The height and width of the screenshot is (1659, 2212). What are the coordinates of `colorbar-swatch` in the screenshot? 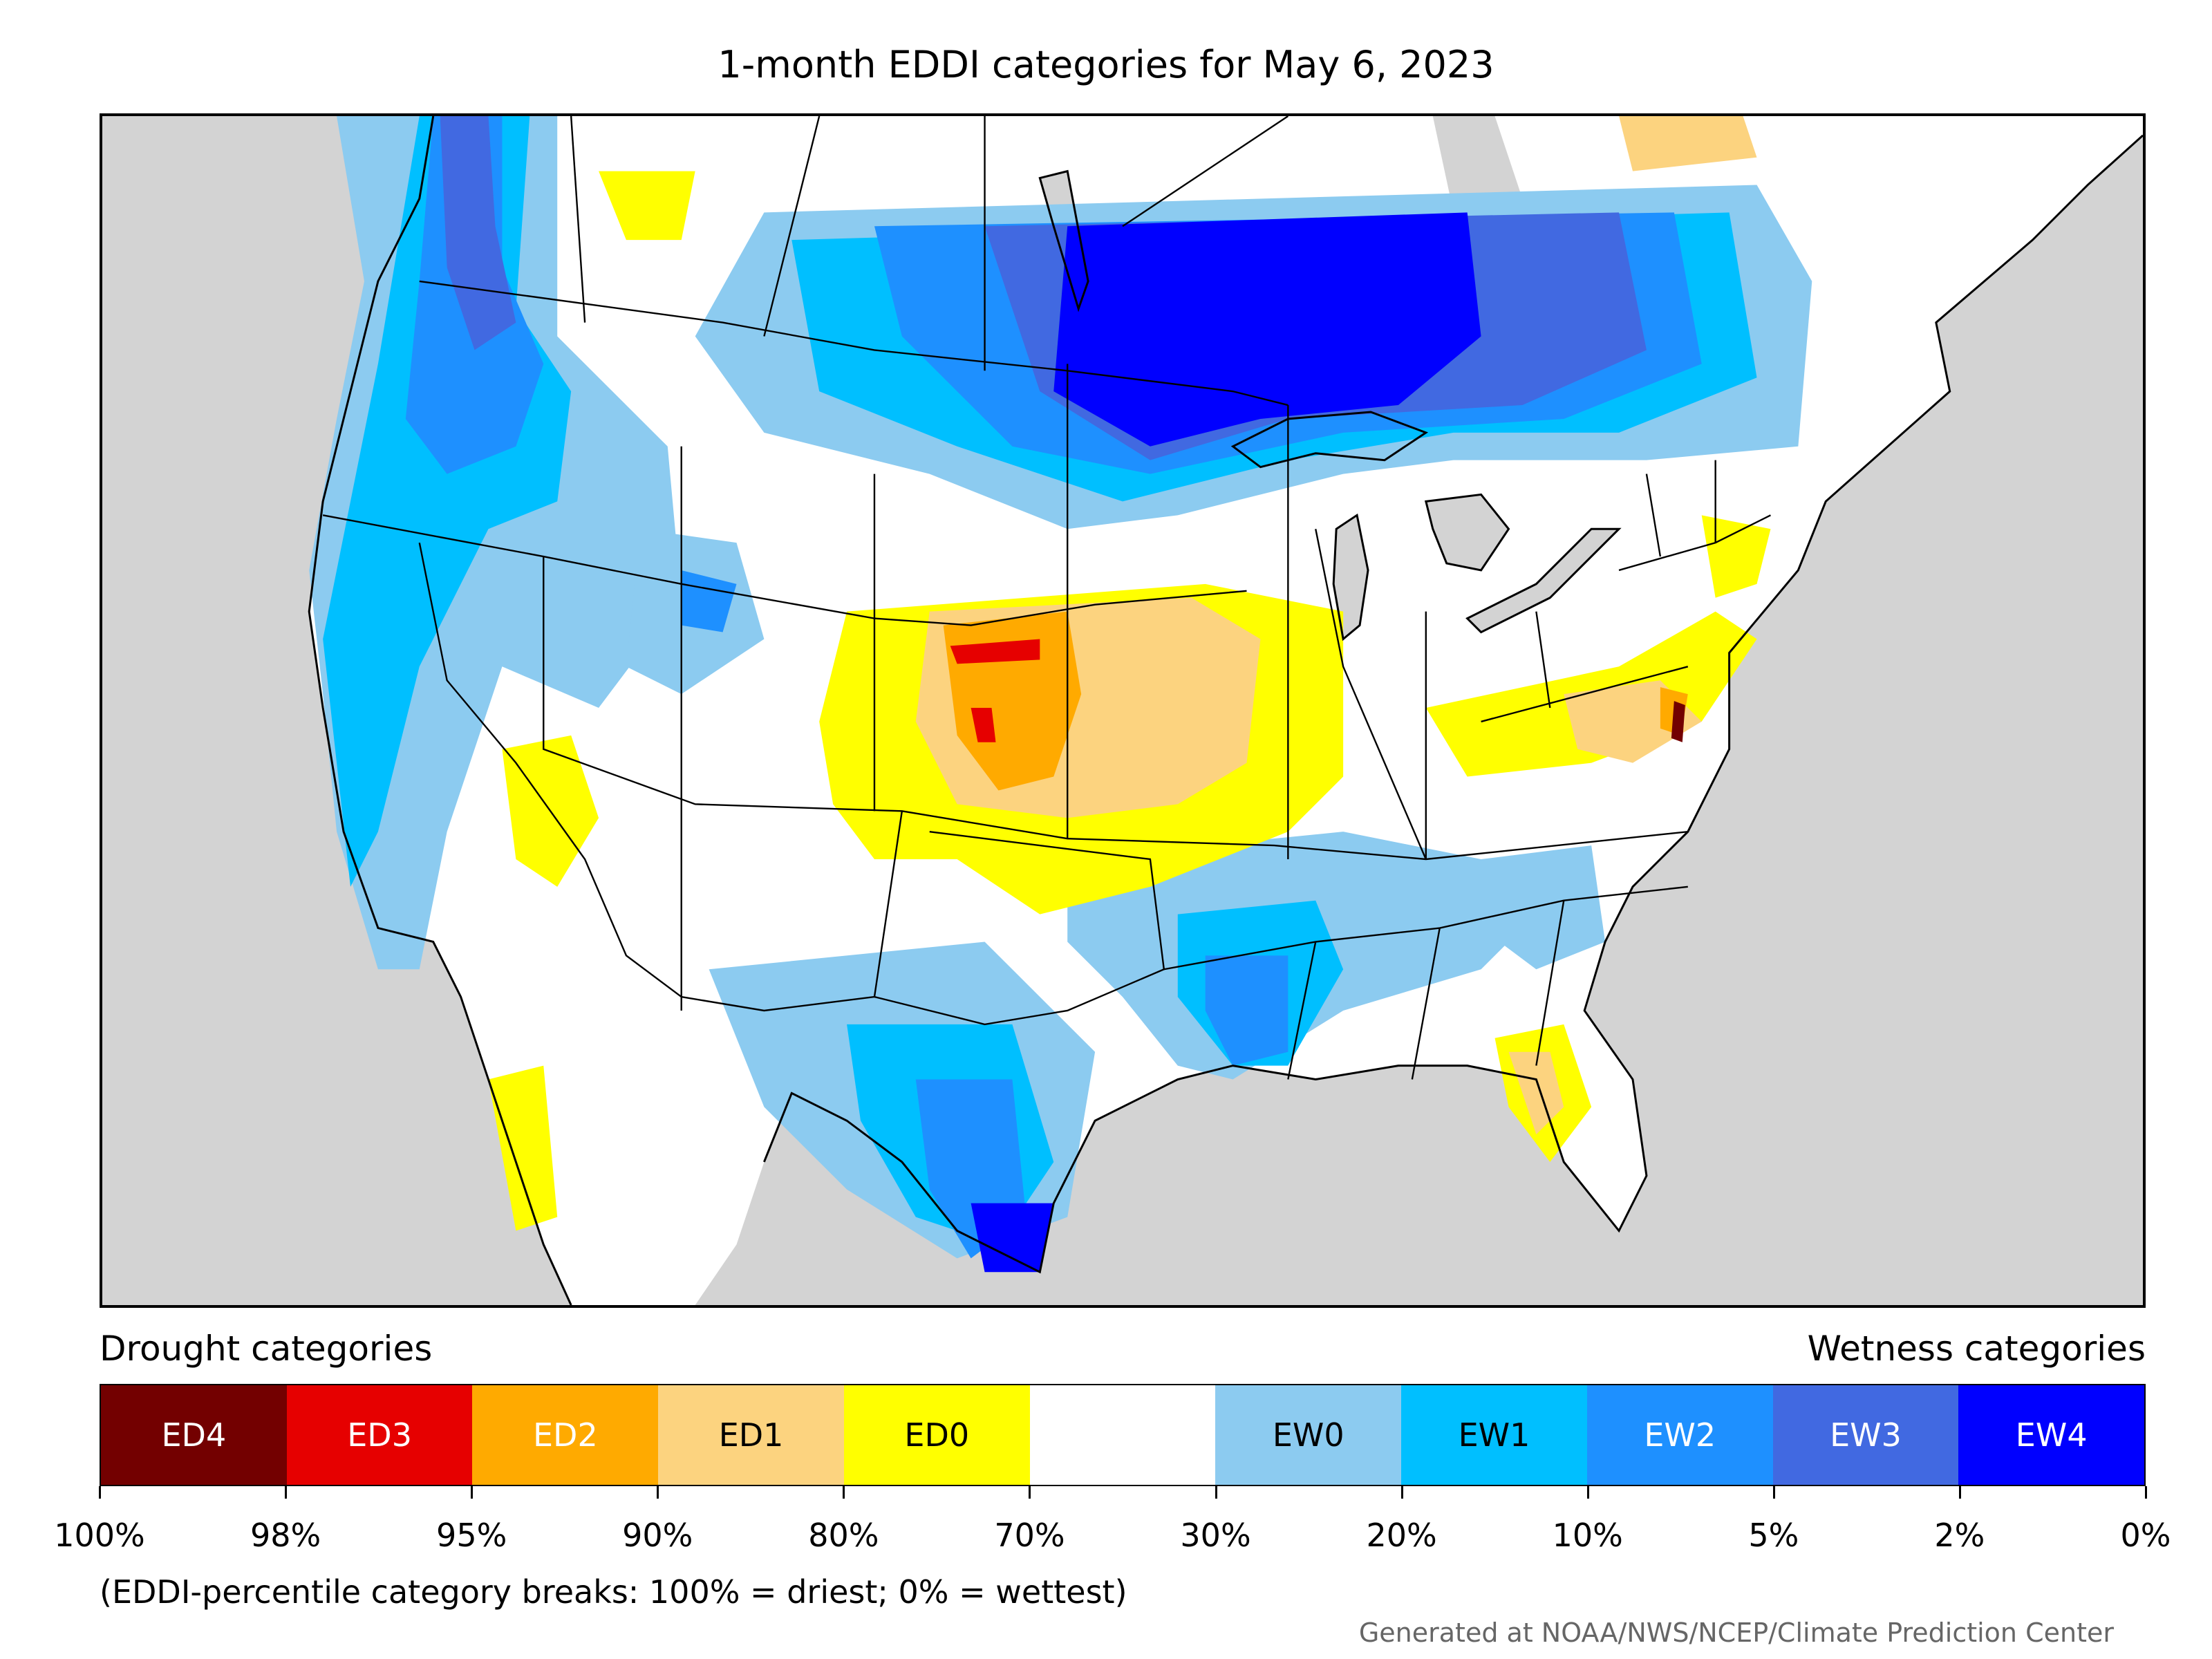 It's located at (1122, 1435).